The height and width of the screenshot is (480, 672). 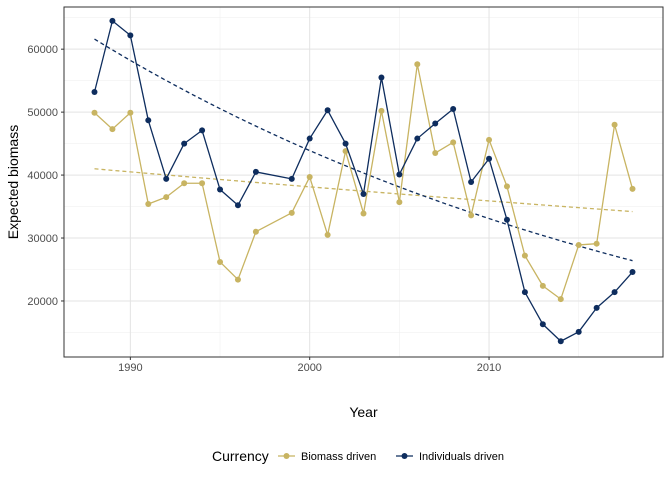 I want to click on x-tick-label: 2000, so click(x=309, y=368).